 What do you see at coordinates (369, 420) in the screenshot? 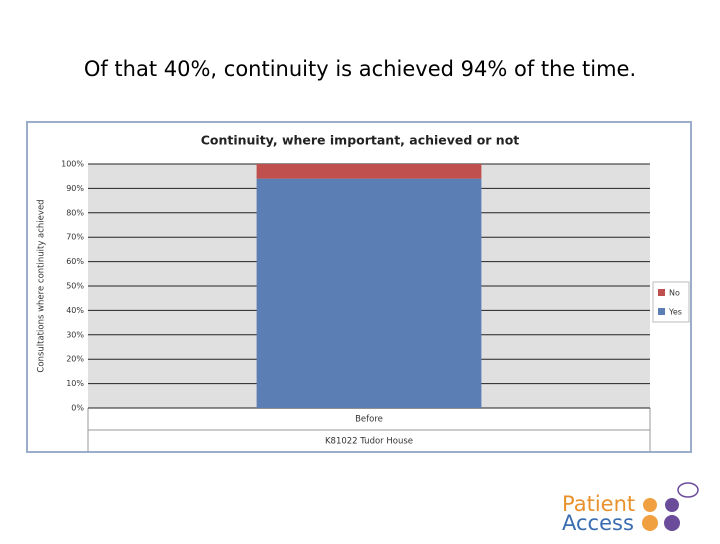
I see `x-tick-label: Before` at bounding box center [369, 420].